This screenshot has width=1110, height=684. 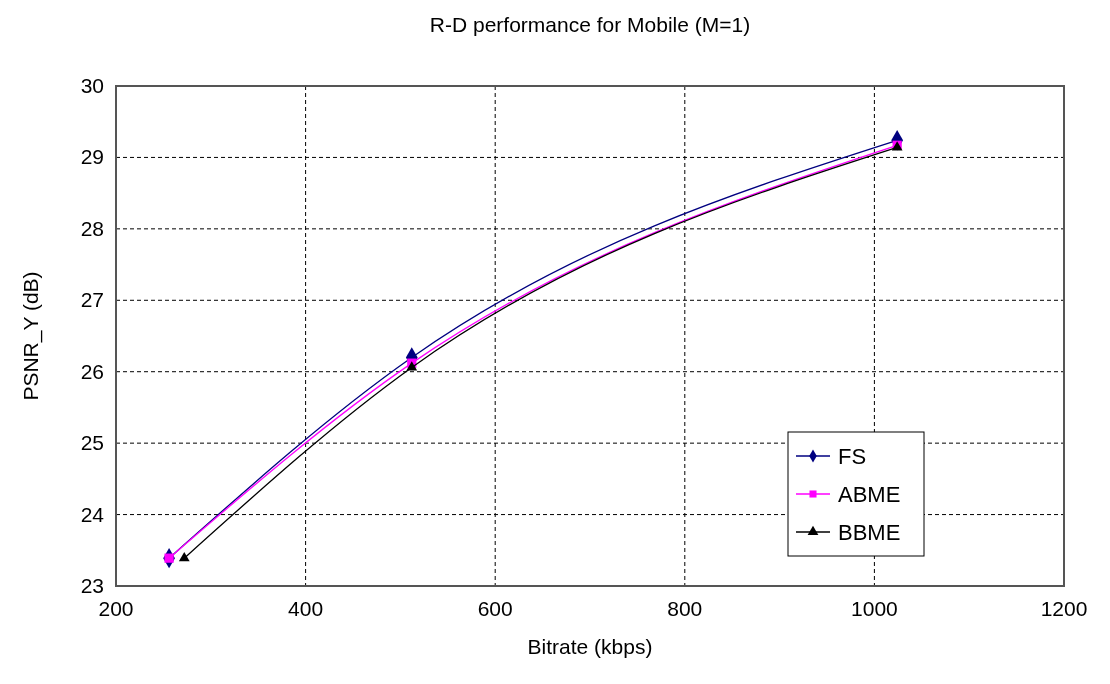 I want to click on chart-title: R-D performance for Mobile (M=1), so click(x=590, y=24).